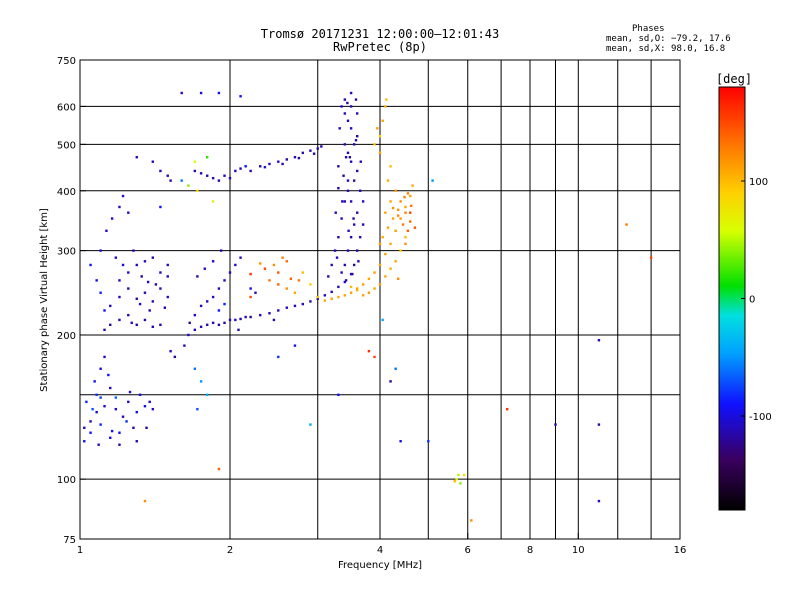  Describe the element at coordinates (732, 298) in the screenshot. I see `colorbar` at that location.